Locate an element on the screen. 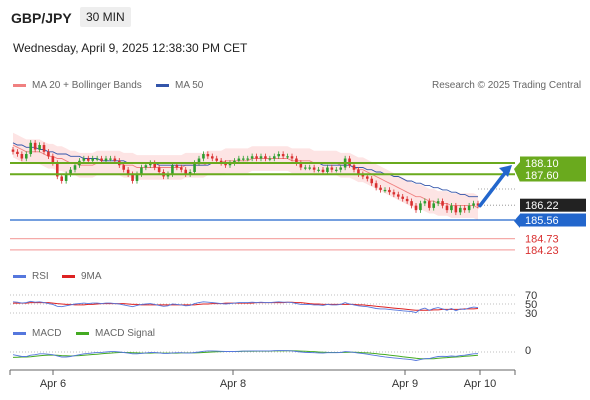 This screenshot has height=400, width=590. timeframe-badge: 30 MIN is located at coordinates (105, 17).